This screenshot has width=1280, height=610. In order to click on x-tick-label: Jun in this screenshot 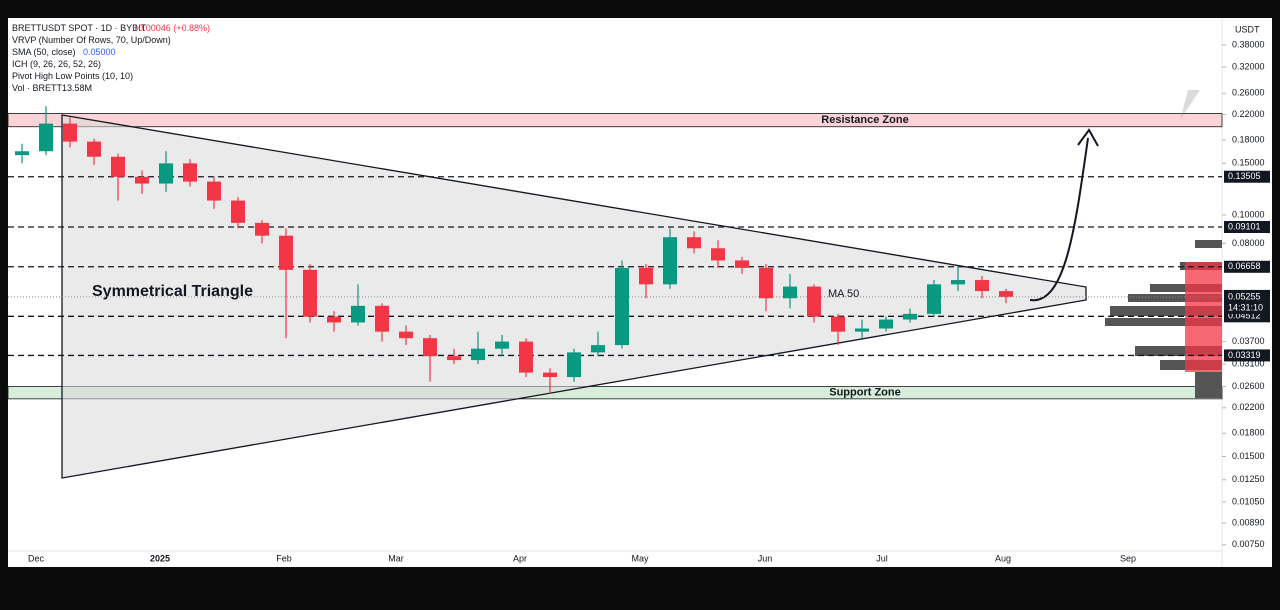, I will do `click(765, 558)`.